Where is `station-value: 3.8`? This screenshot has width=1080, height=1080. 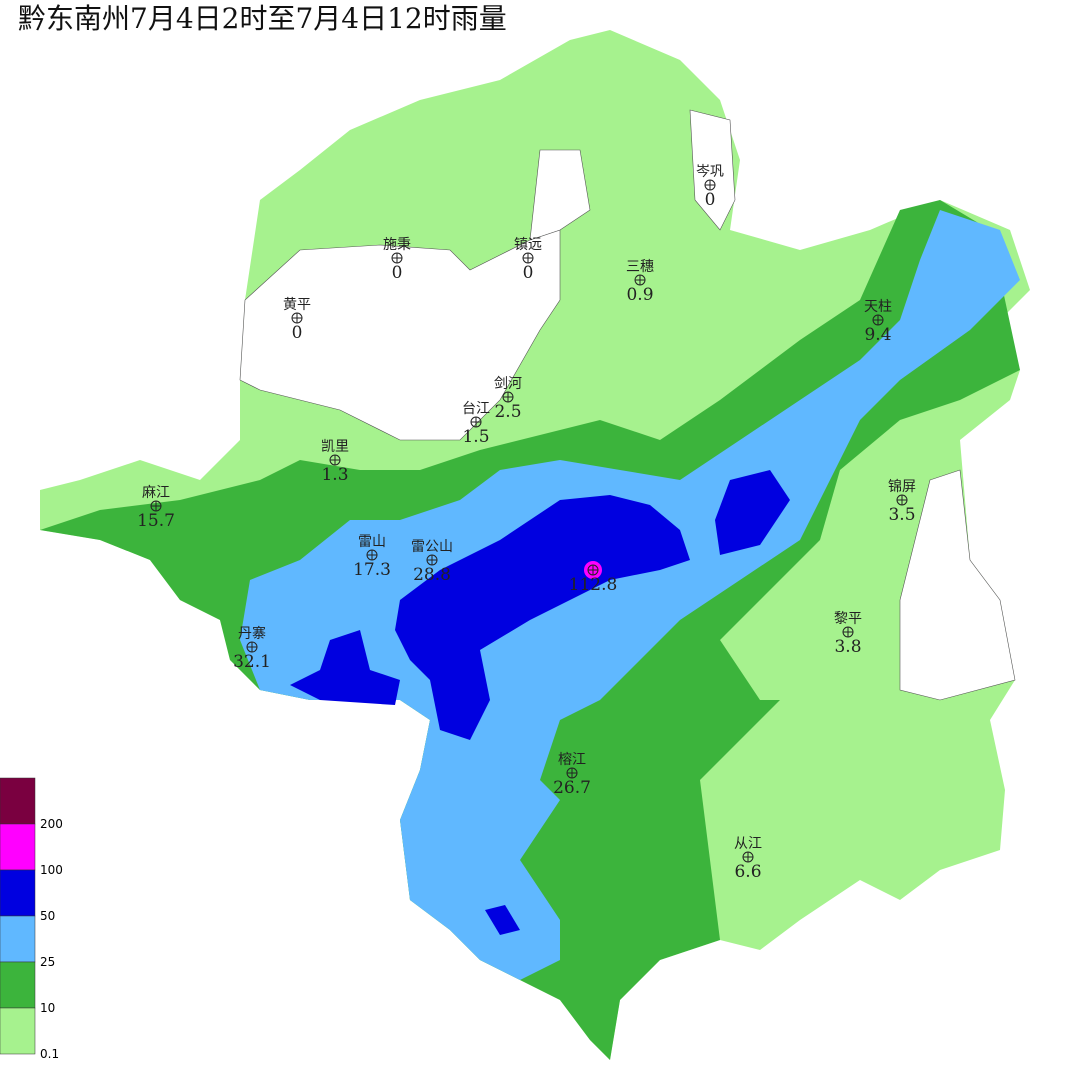 station-value: 3.8 is located at coordinates (847, 647).